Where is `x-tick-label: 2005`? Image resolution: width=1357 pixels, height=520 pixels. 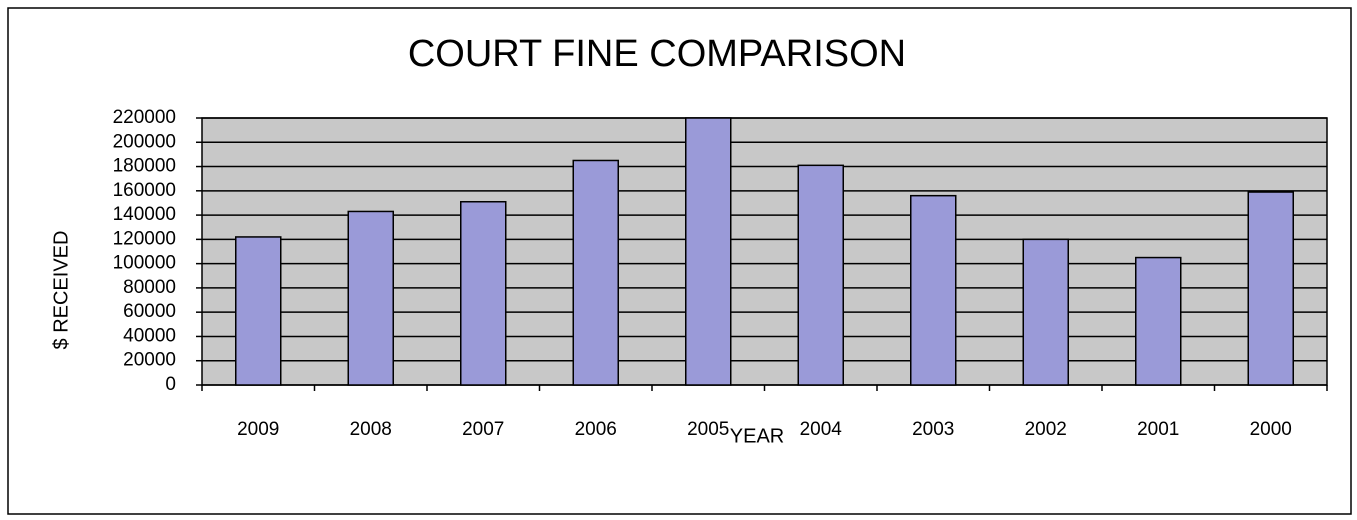
x-tick-label: 2005 is located at coordinates (708, 429).